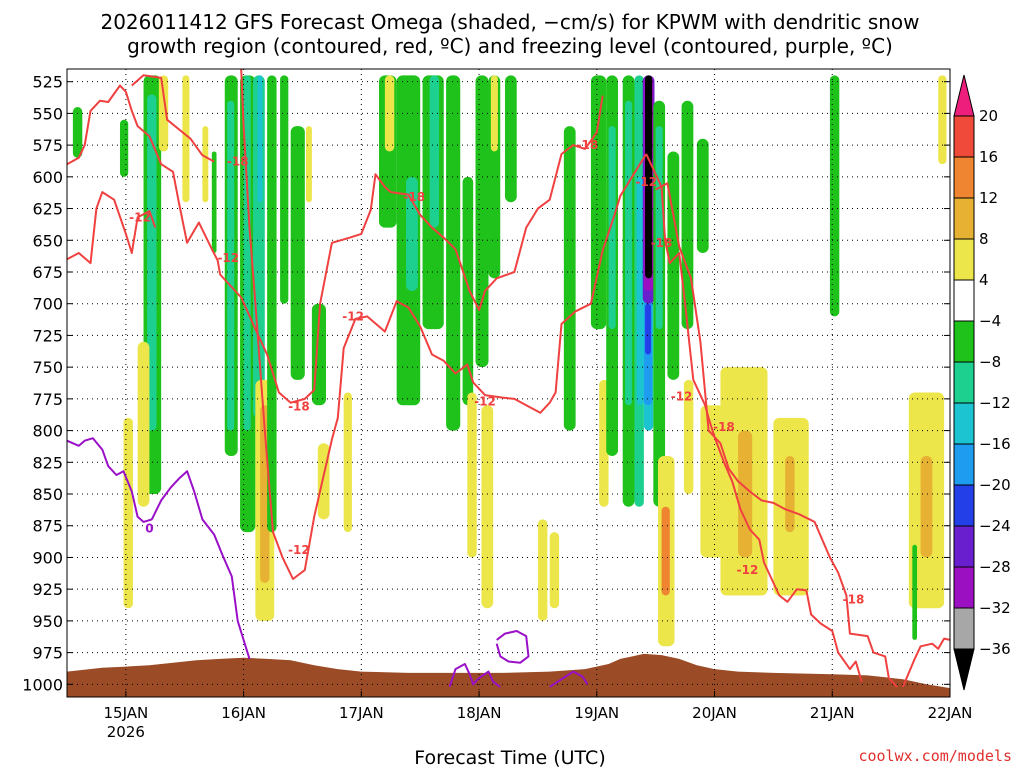  I want to click on colorbar-label: −20, so click(995, 485).